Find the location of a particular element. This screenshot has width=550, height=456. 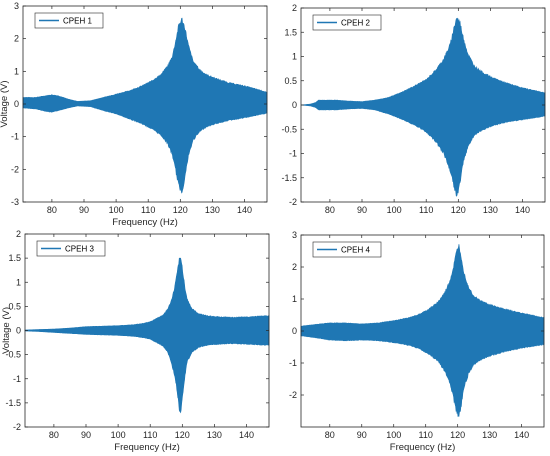

legend: CPEH 1 is located at coordinates (69, 20).